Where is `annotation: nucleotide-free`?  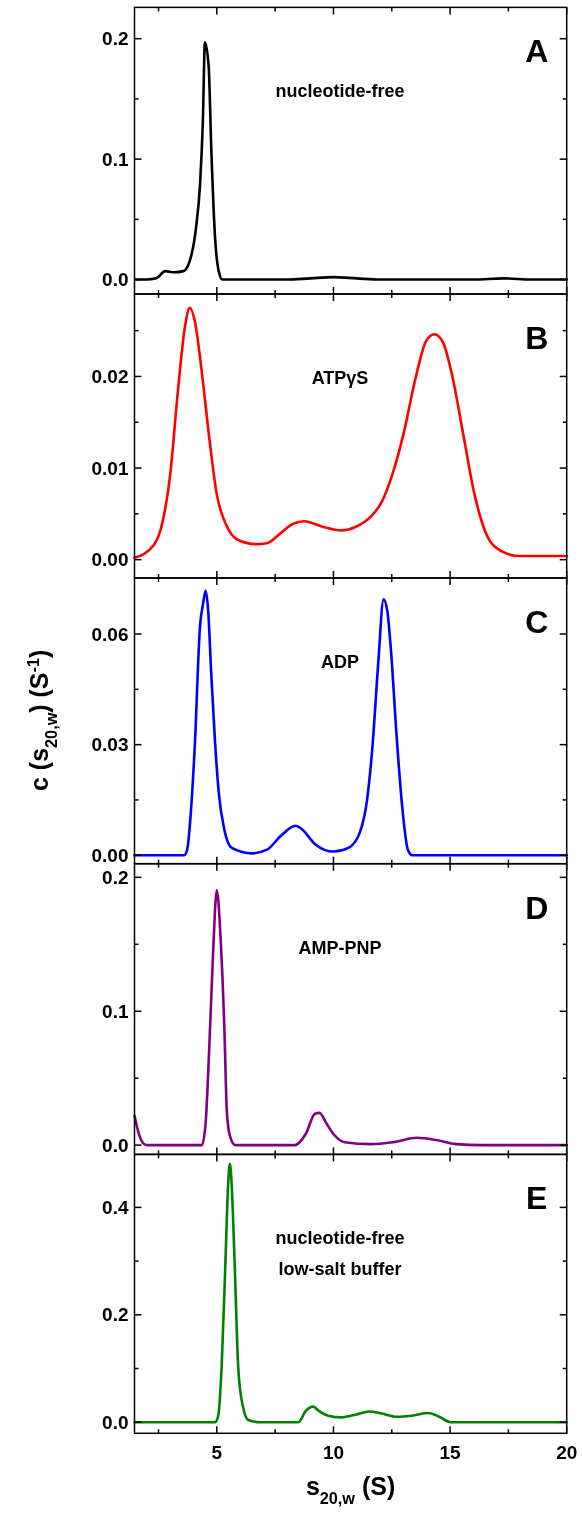 annotation: nucleotide-free is located at coordinates (340, 91).